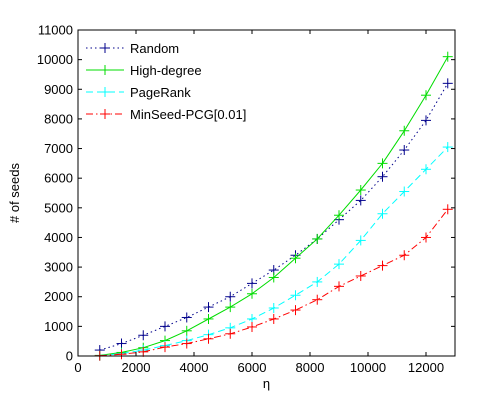  What do you see at coordinates (160, 92) in the screenshot?
I see `legend-label: PageRank` at bounding box center [160, 92].